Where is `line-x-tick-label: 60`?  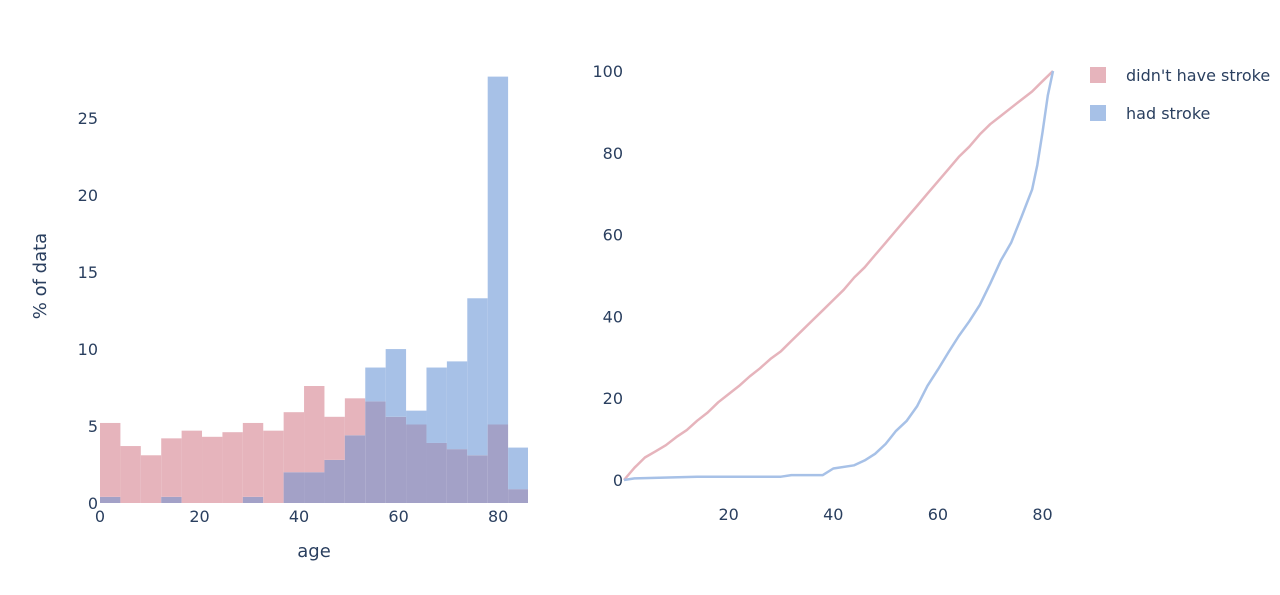 line-x-tick-label: 60 is located at coordinates (938, 514).